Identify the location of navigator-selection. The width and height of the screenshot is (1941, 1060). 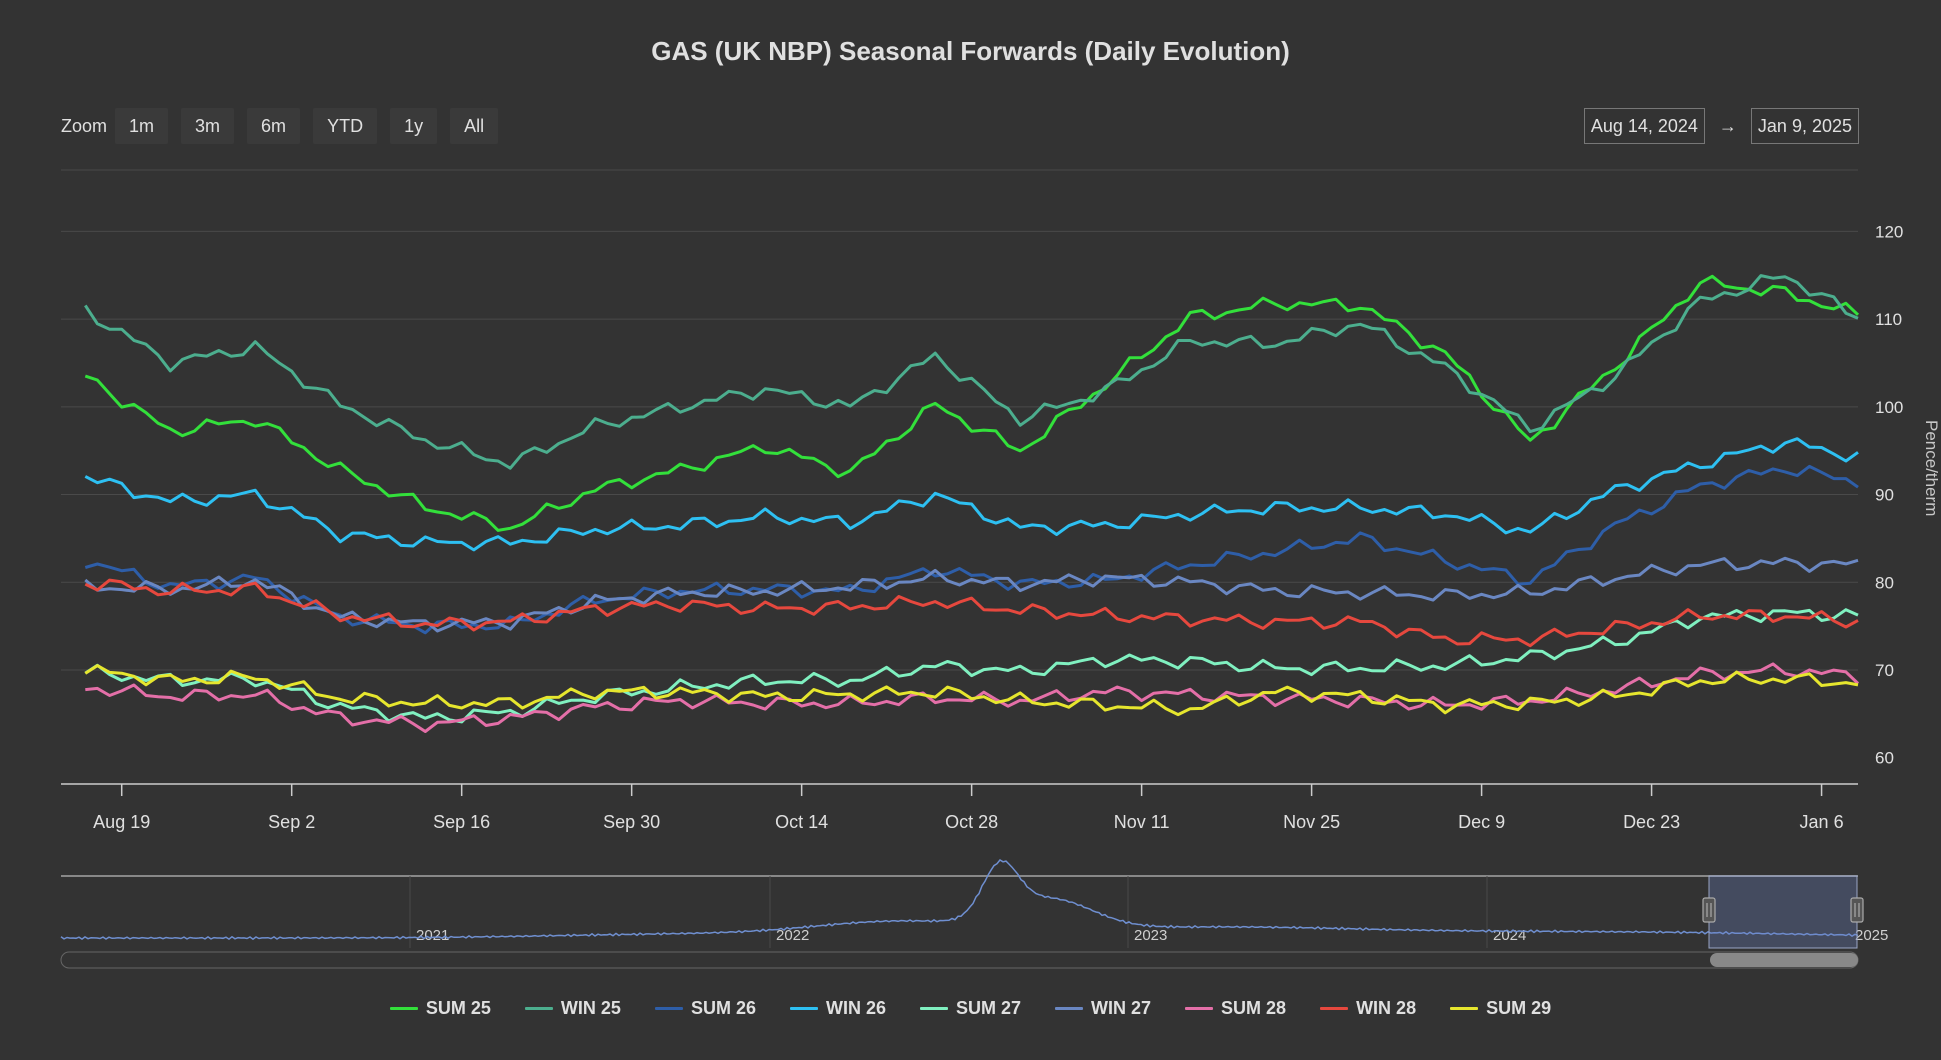
(1783, 912).